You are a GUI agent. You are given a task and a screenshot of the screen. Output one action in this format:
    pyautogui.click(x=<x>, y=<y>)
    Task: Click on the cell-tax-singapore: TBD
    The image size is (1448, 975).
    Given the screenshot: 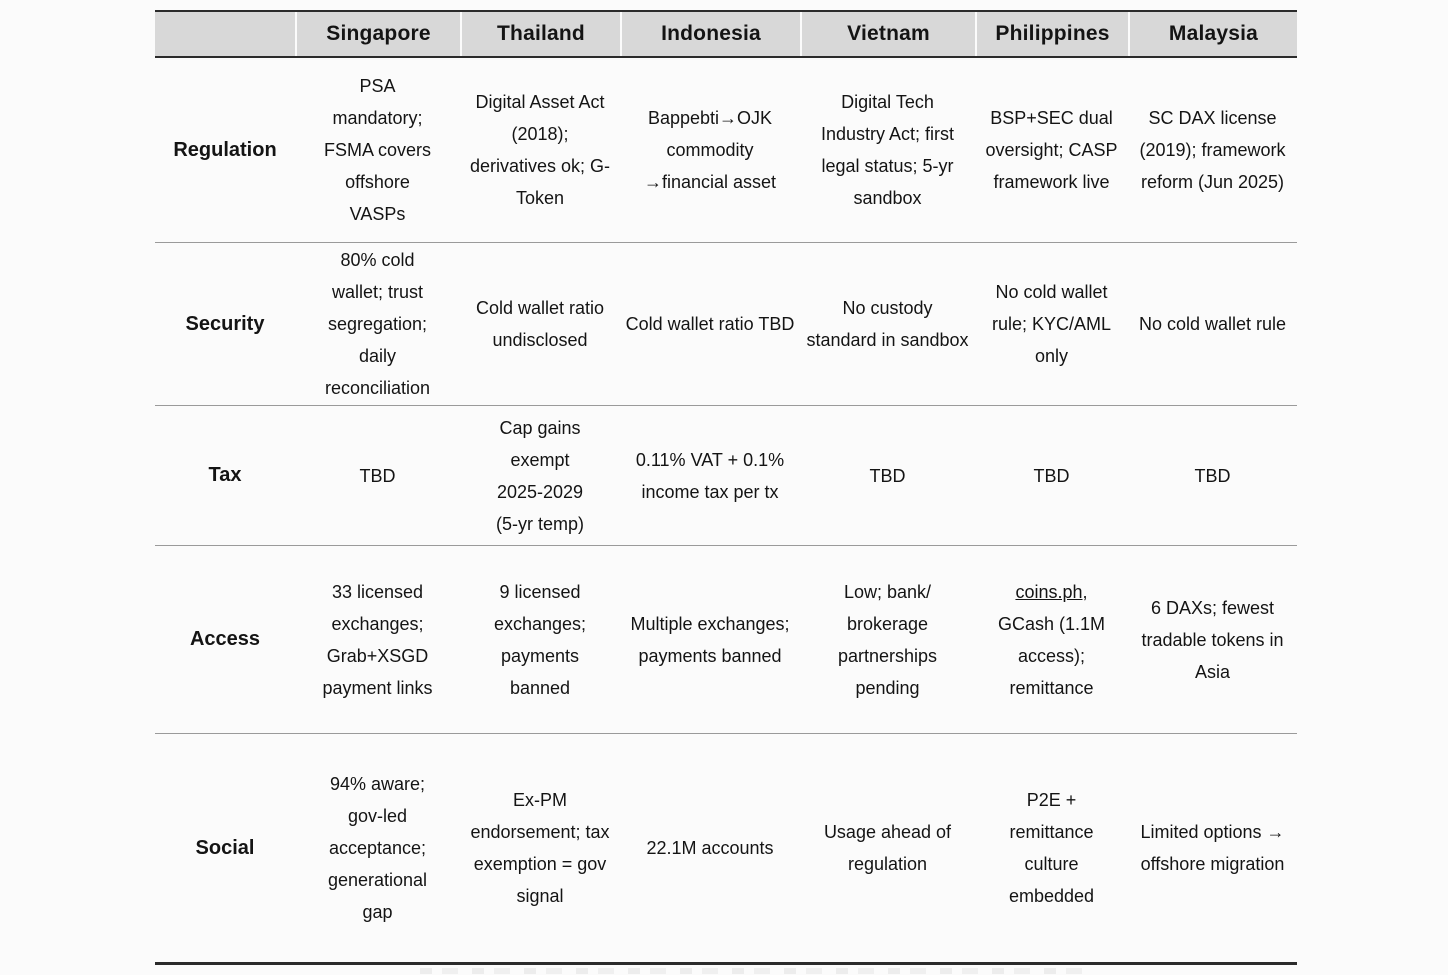 What is the action you would take?
    pyautogui.click(x=377, y=475)
    